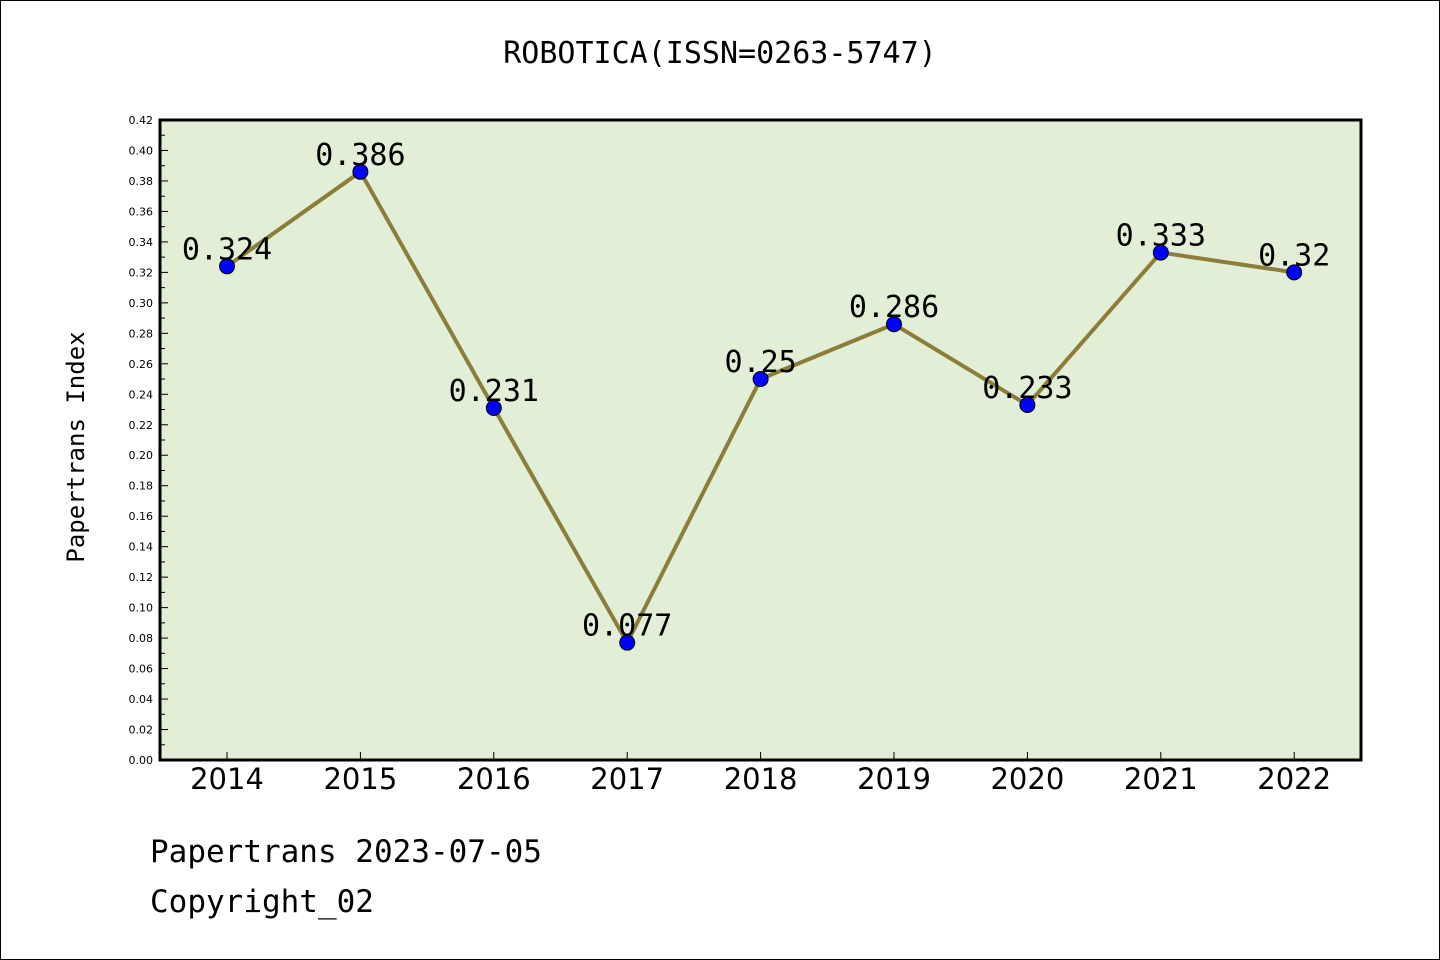 Image resolution: width=1440 pixels, height=960 pixels. What do you see at coordinates (494, 391) in the screenshot?
I see `data-label: 0.231` at bounding box center [494, 391].